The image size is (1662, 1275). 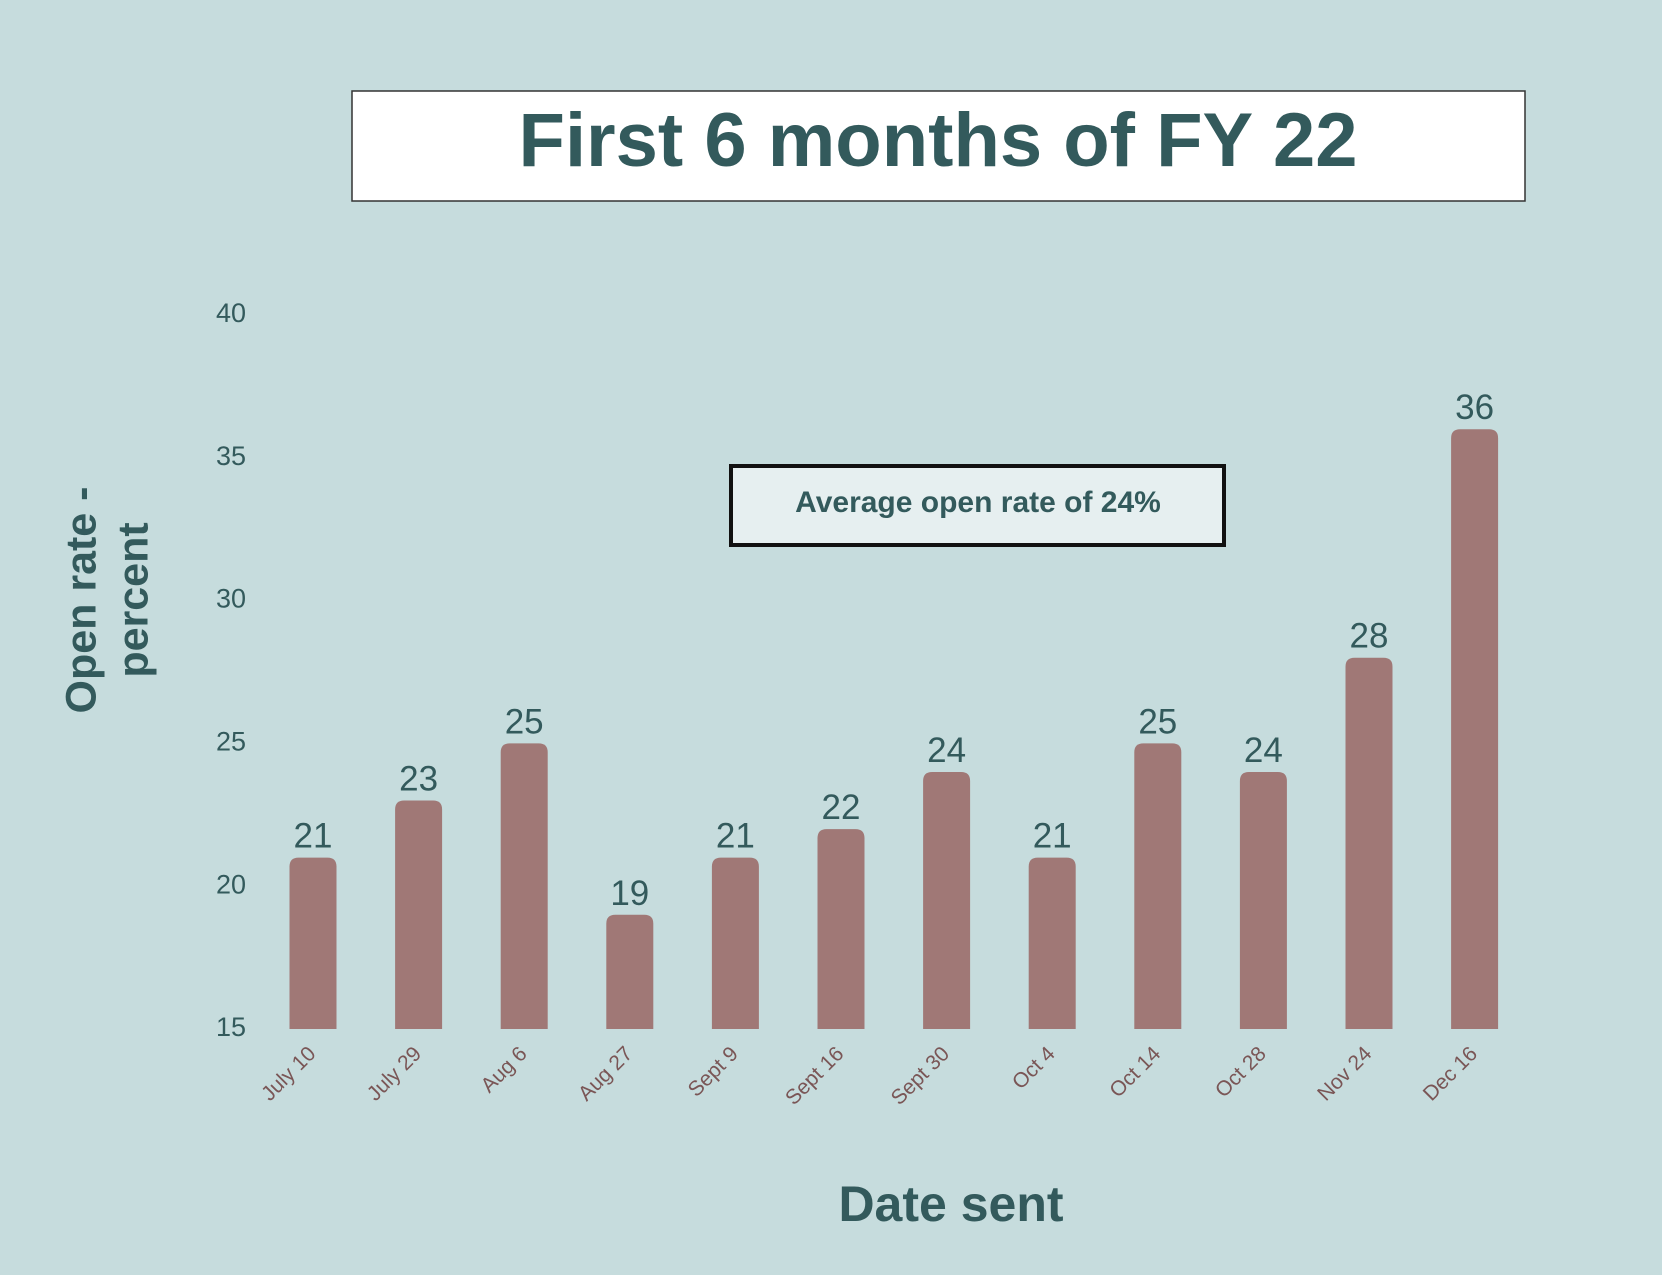 I want to click on x-tick-label: Dec 16, so click(x=1450, y=1073).